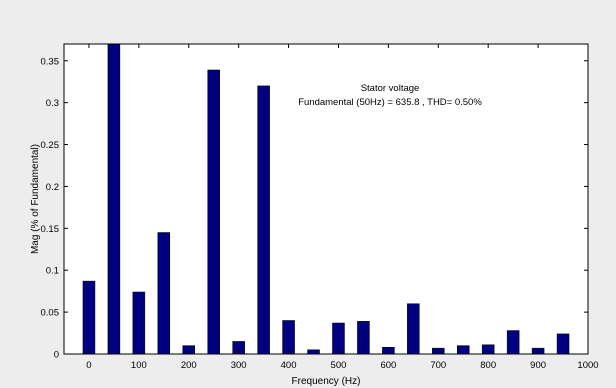 This screenshot has height=388, width=616. What do you see at coordinates (288, 337) in the screenshot?
I see `bar-400hz` at bounding box center [288, 337].